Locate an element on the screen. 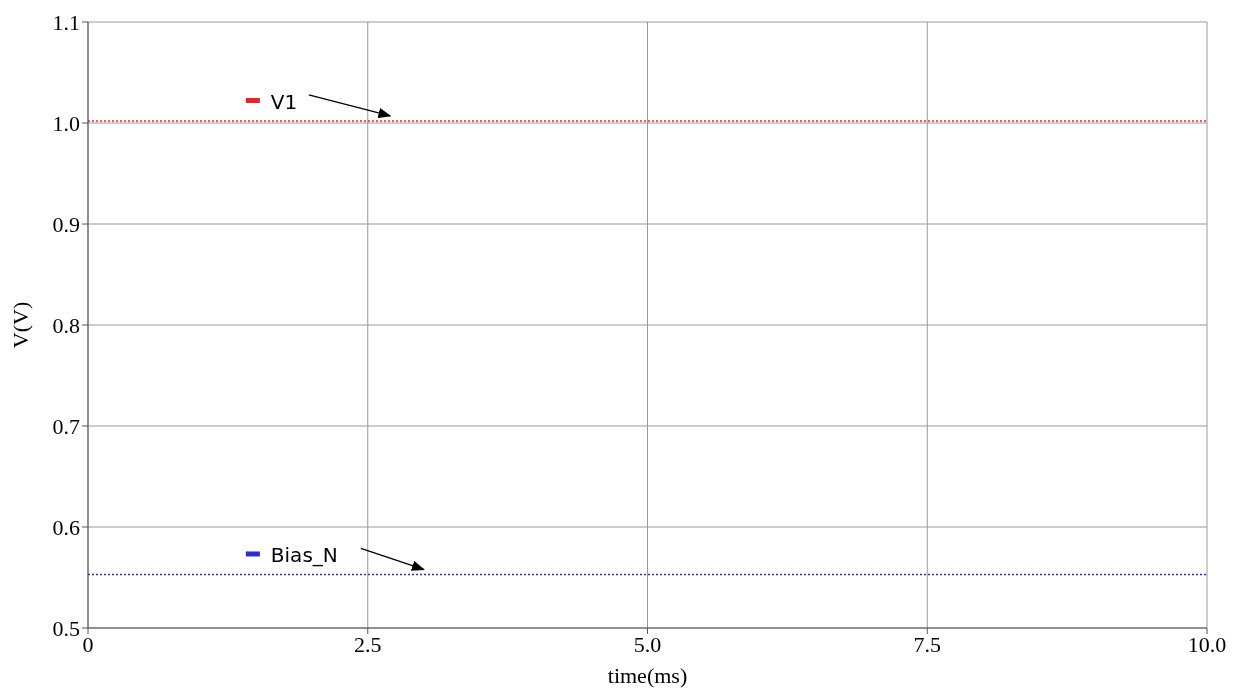 This screenshot has height=698, width=1243. y-tick-label: 0.8 is located at coordinates (66, 325).